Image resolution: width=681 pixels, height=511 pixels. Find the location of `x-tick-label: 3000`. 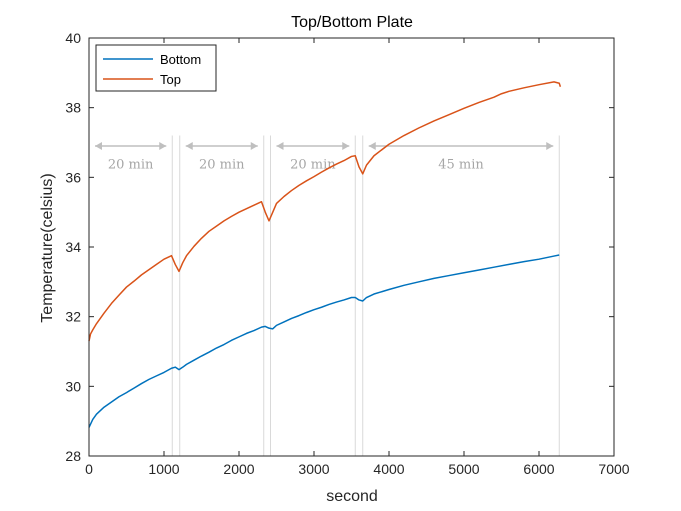

x-tick-label: 3000 is located at coordinates (313, 469).